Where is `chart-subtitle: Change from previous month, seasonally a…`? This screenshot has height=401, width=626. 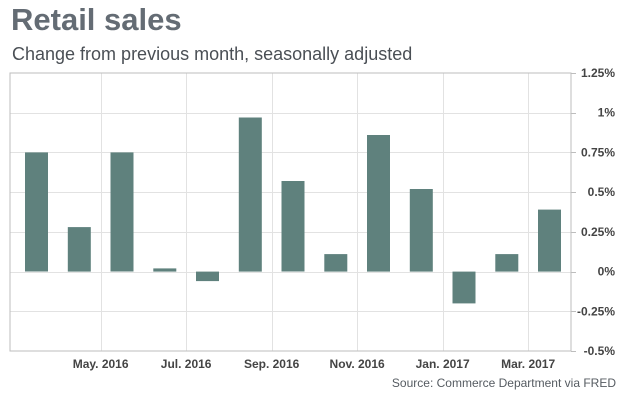 chart-subtitle: Change from previous month, seasonally a… is located at coordinates (212, 54).